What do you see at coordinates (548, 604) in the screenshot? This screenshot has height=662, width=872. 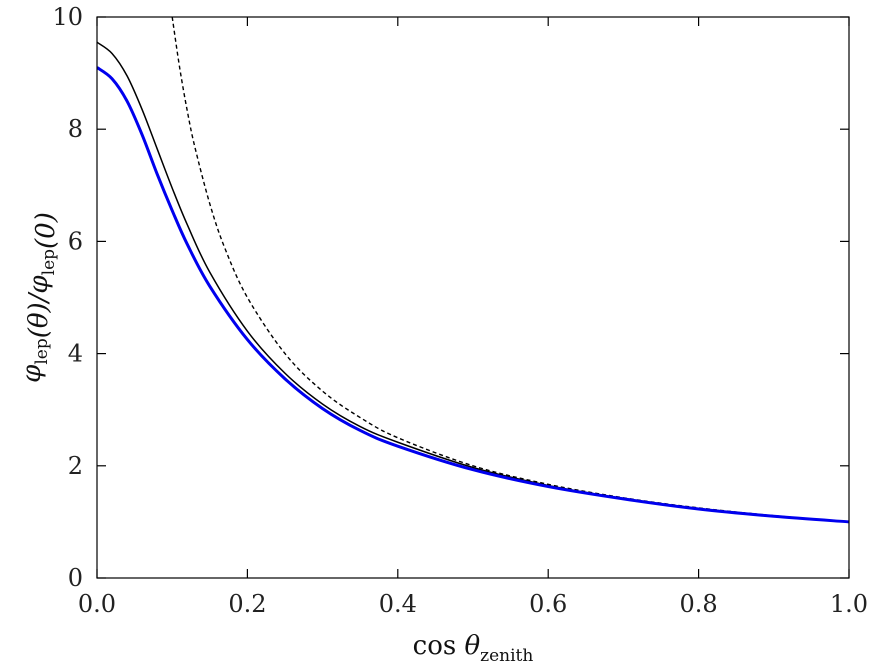 I see `x-tick-label: 0.6` at bounding box center [548, 604].